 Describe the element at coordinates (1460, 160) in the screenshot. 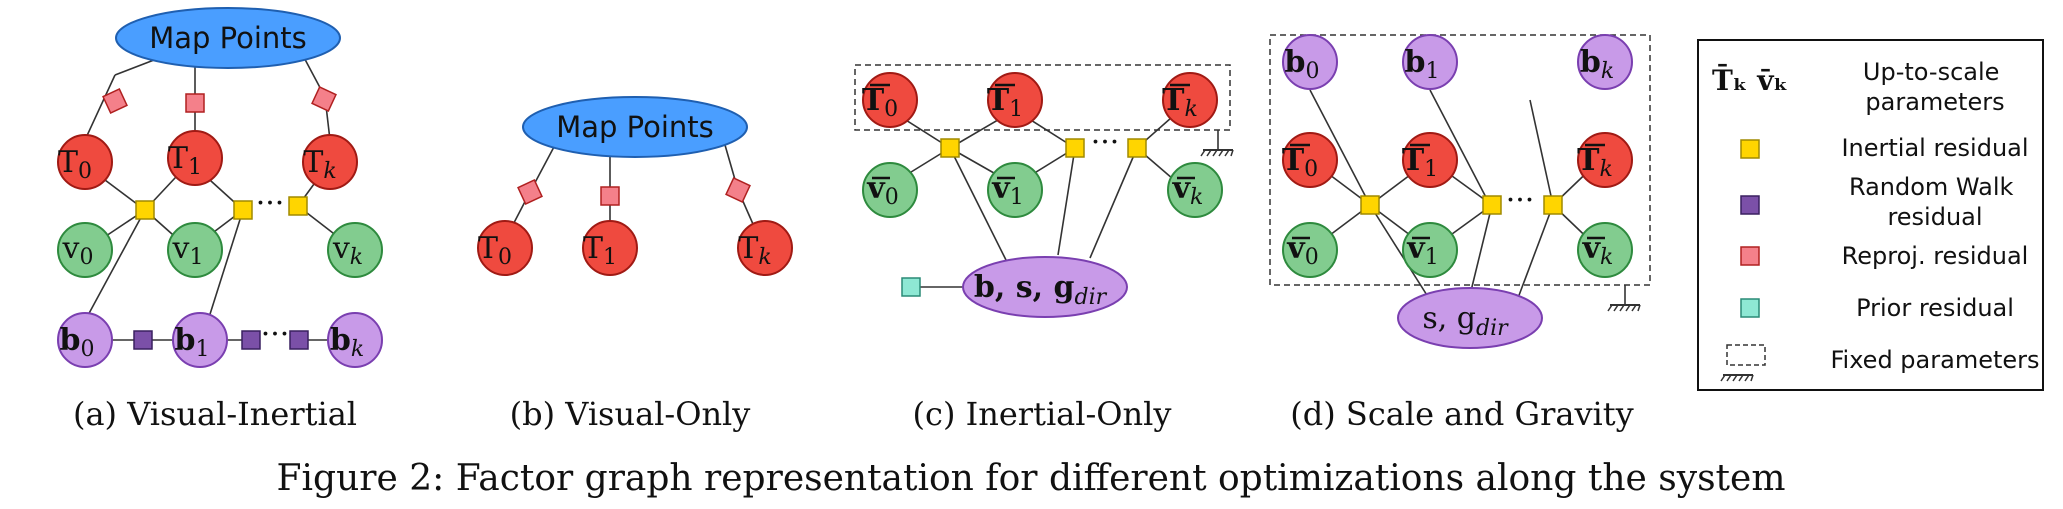

I see `fixed-parameters-box` at that location.